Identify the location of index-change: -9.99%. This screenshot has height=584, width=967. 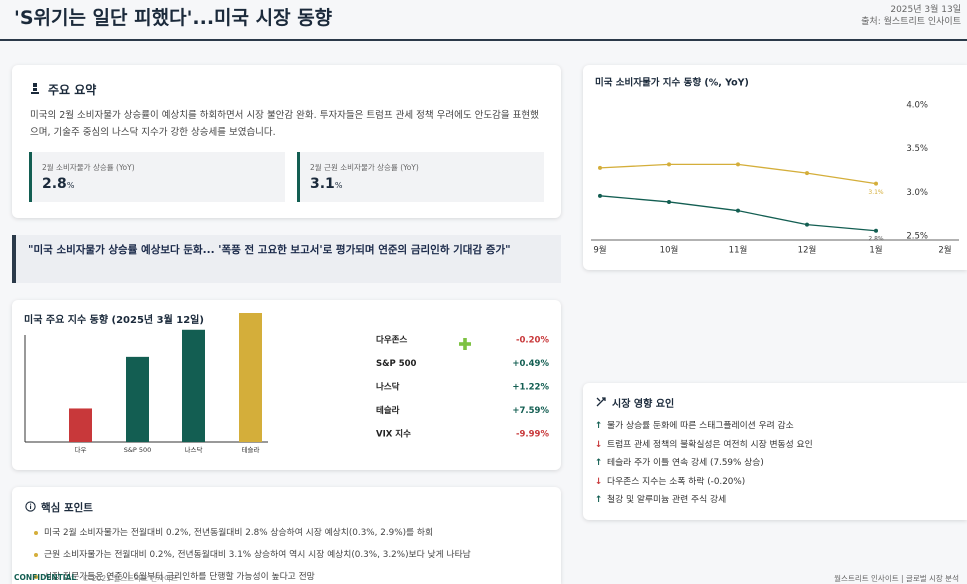
(532, 435).